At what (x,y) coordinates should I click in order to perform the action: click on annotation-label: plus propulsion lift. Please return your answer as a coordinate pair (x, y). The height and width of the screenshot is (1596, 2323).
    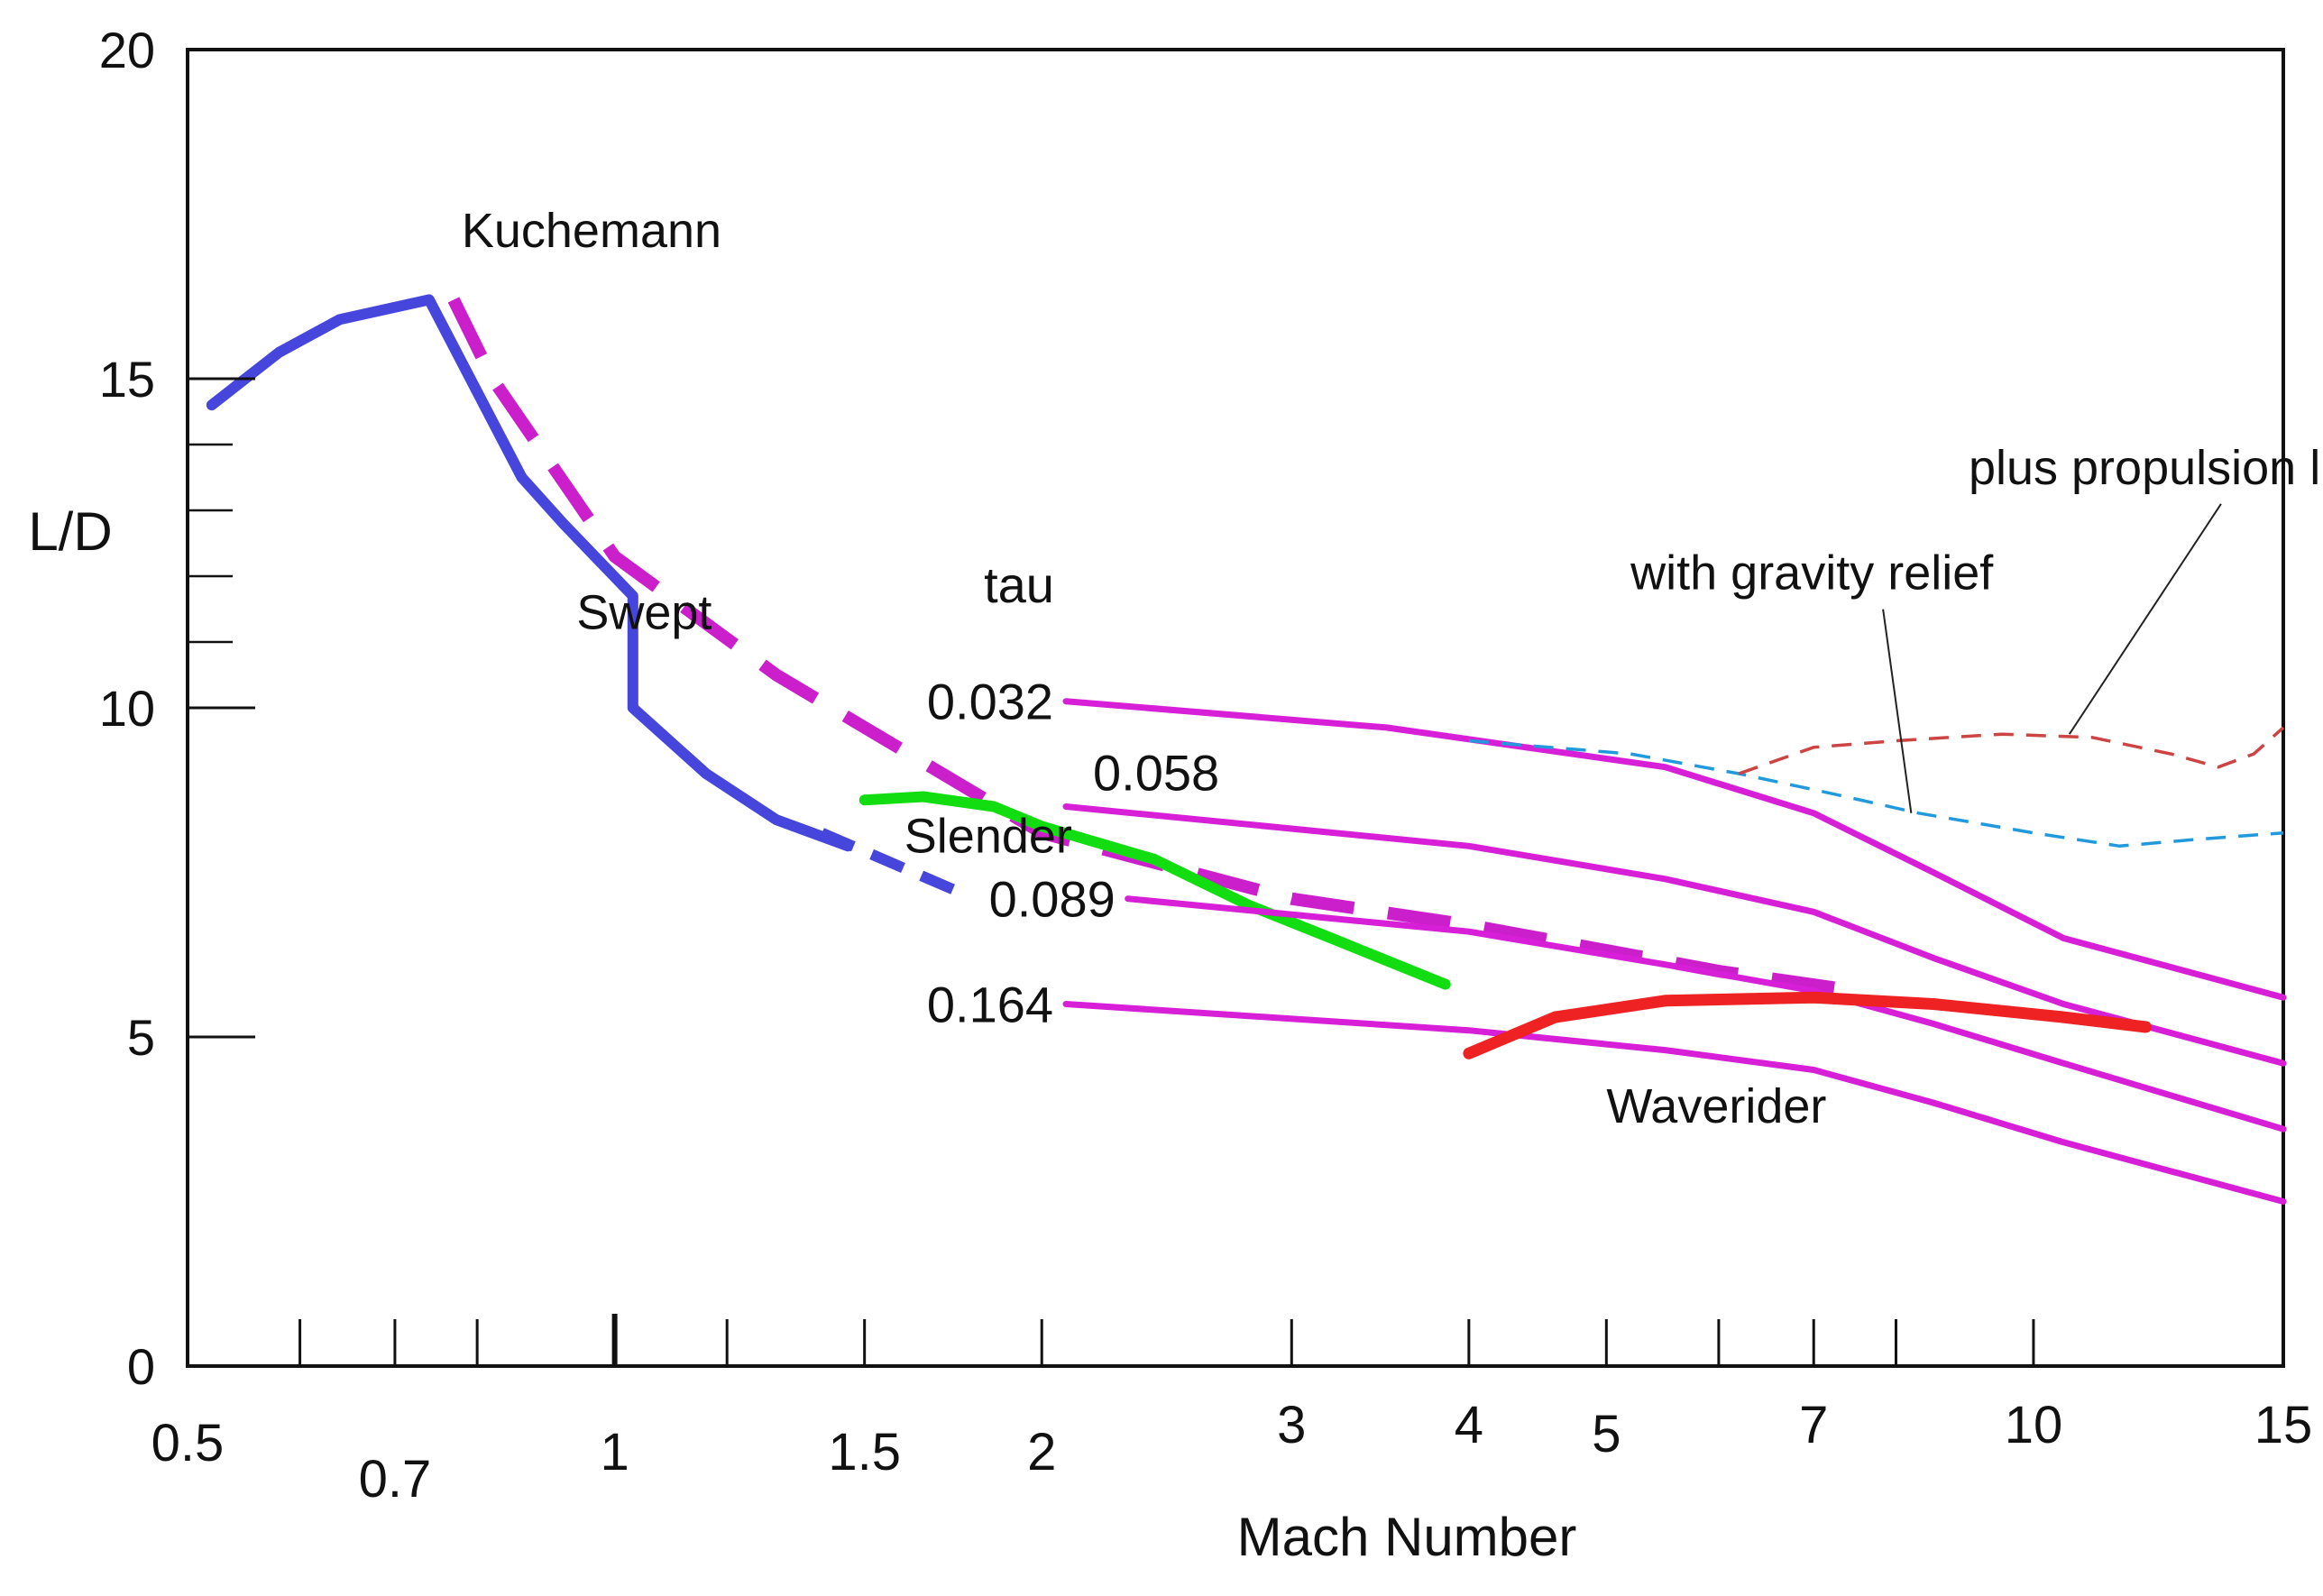
    Looking at the image, I should click on (2146, 468).